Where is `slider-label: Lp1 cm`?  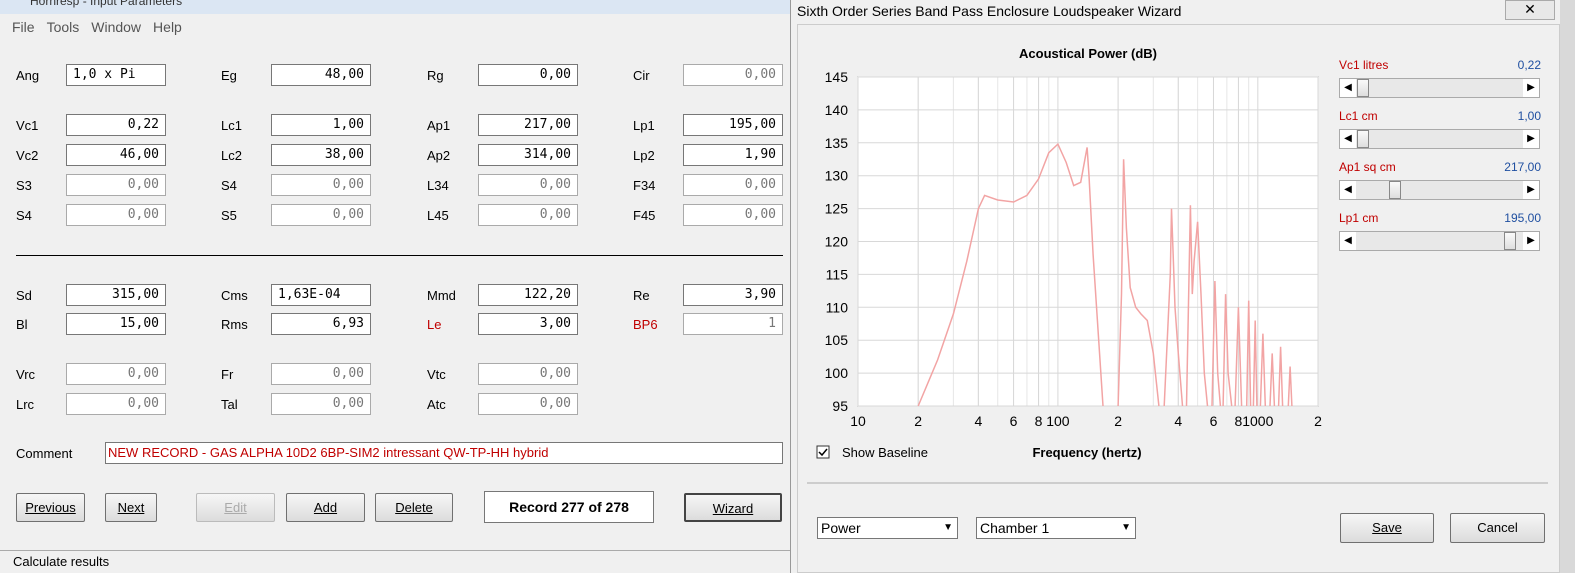 slider-label: Lp1 cm is located at coordinates (1359, 218).